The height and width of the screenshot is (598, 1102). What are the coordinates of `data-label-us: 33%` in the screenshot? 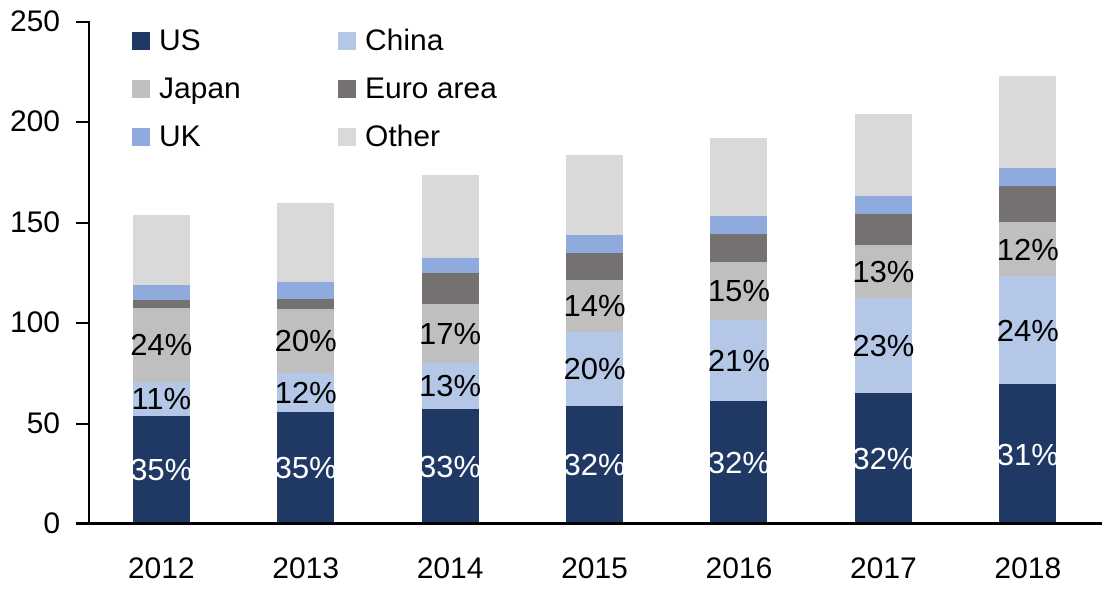 It's located at (450, 466).